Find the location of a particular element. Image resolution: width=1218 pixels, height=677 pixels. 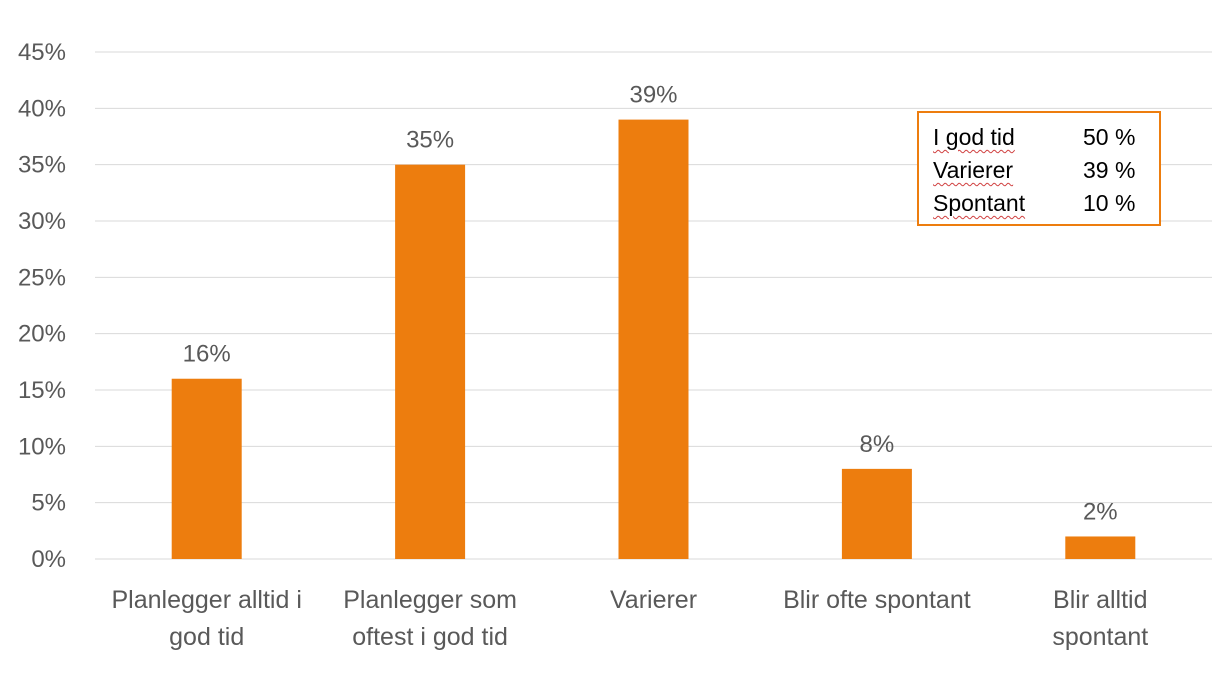

summary-row: Spontant 10 % is located at coordinates (1046, 203).